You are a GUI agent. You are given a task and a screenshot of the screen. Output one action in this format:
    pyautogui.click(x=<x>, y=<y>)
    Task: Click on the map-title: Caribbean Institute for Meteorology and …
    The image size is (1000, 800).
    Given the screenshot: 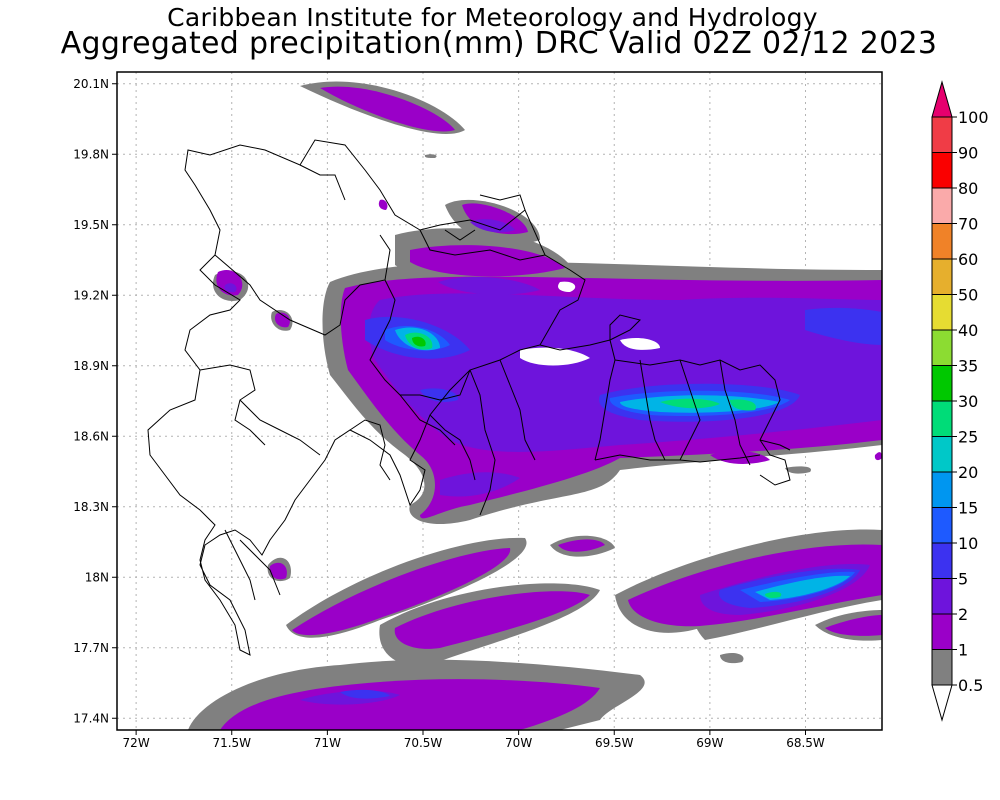 What is the action you would take?
    pyautogui.click(x=492, y=17)
    